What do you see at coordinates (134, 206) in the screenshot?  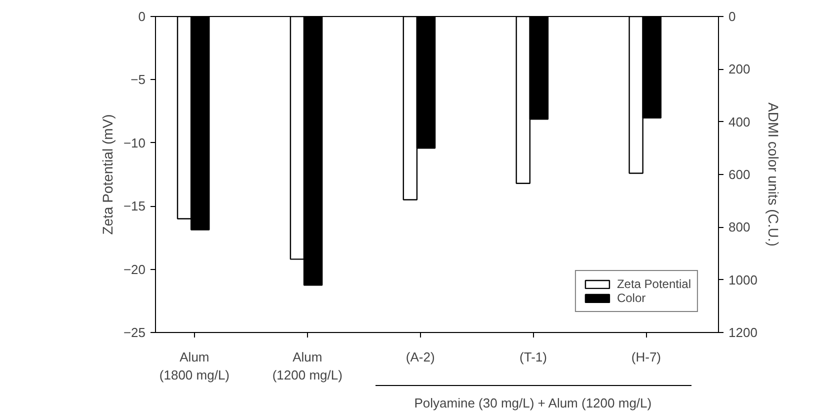 I see `y-tick-label: −15` at bounding box center [134, 206].